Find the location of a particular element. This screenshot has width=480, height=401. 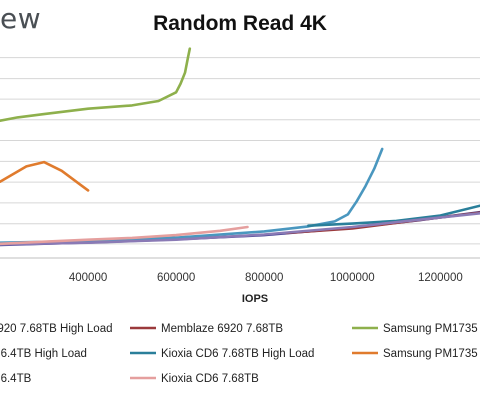

x-axis-title: IOPS is located at coordinates (255, 299).